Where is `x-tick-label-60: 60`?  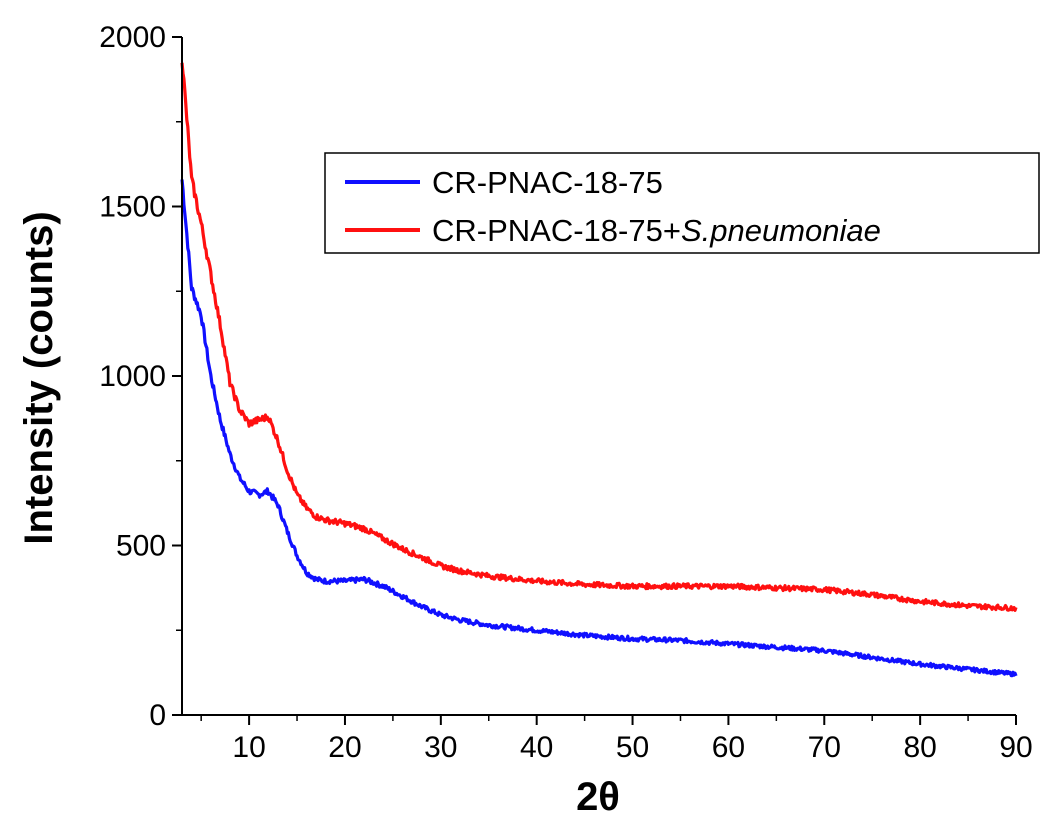
x-tick-label-60: 60 is located at coordinates (728, 747).